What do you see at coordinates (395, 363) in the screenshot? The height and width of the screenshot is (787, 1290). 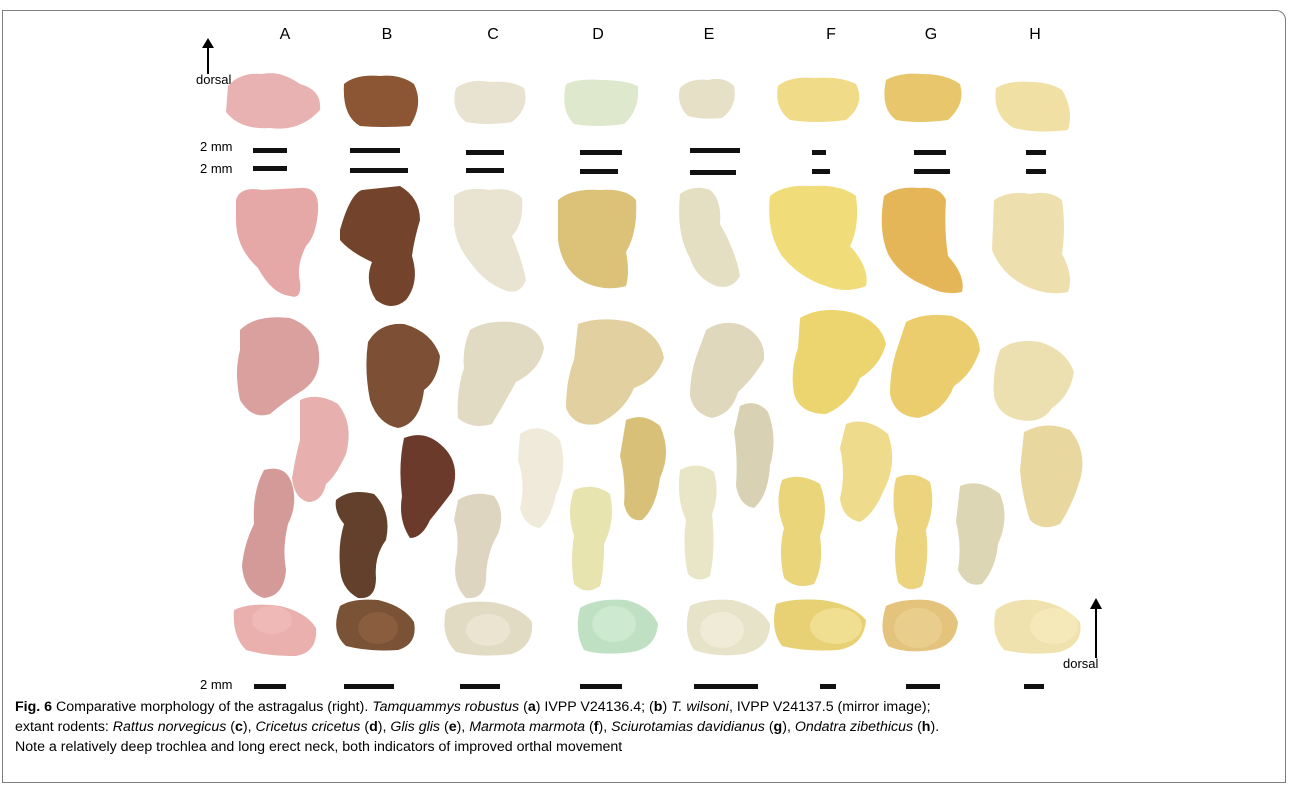 I see `specimen-b` at bounding box center [395, 363].